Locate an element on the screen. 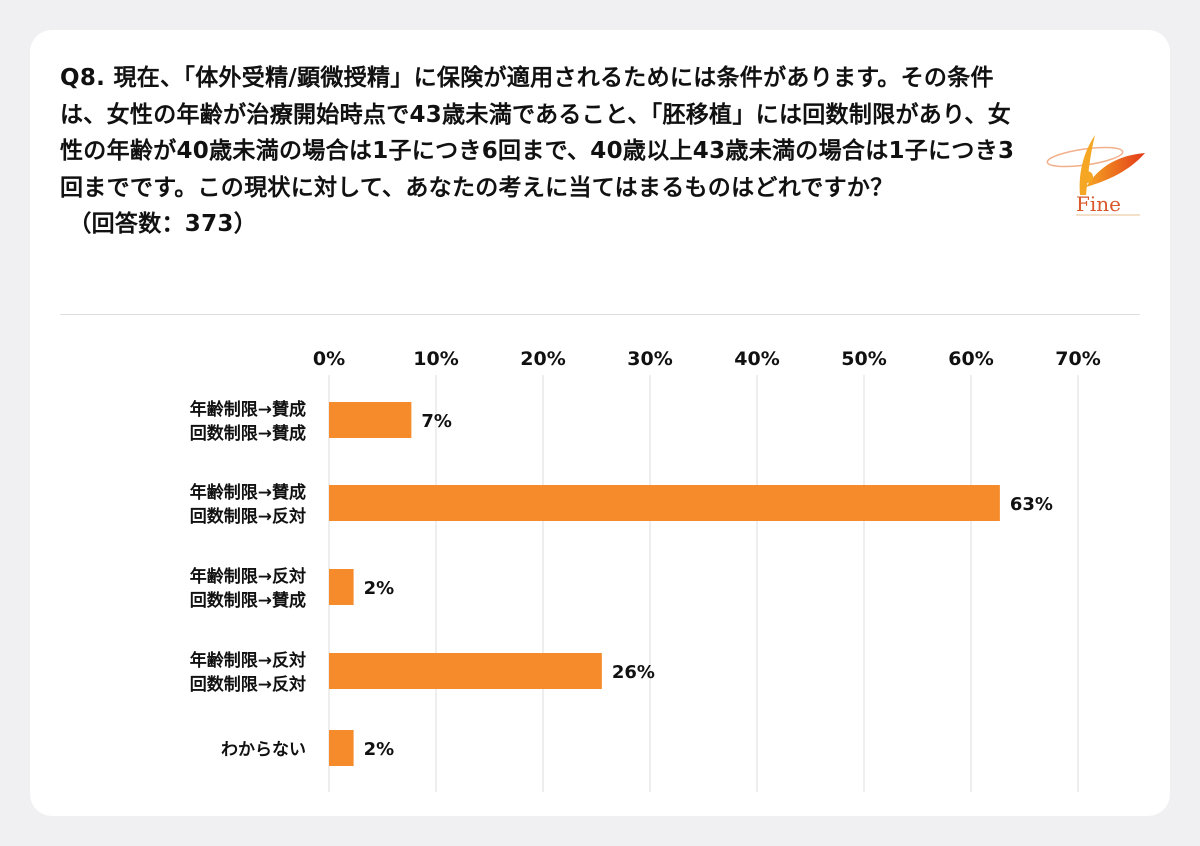  logo-text: Fine is located at coordinates (1098, 204).